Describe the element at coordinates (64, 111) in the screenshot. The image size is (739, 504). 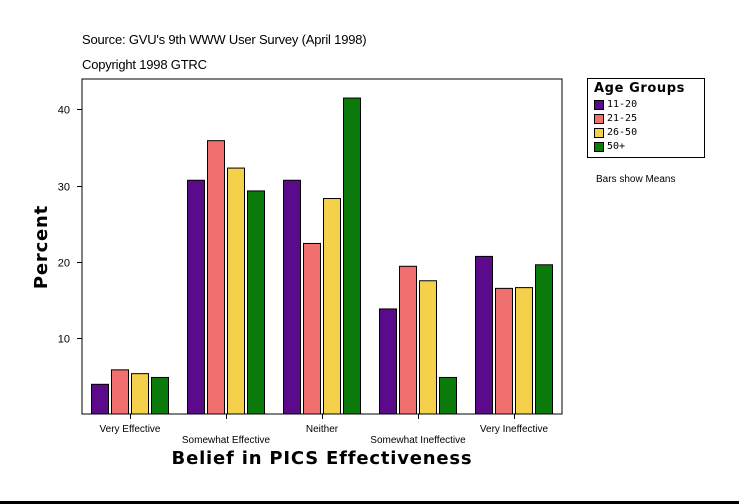
I see `y-tick-label: 40` at that location.